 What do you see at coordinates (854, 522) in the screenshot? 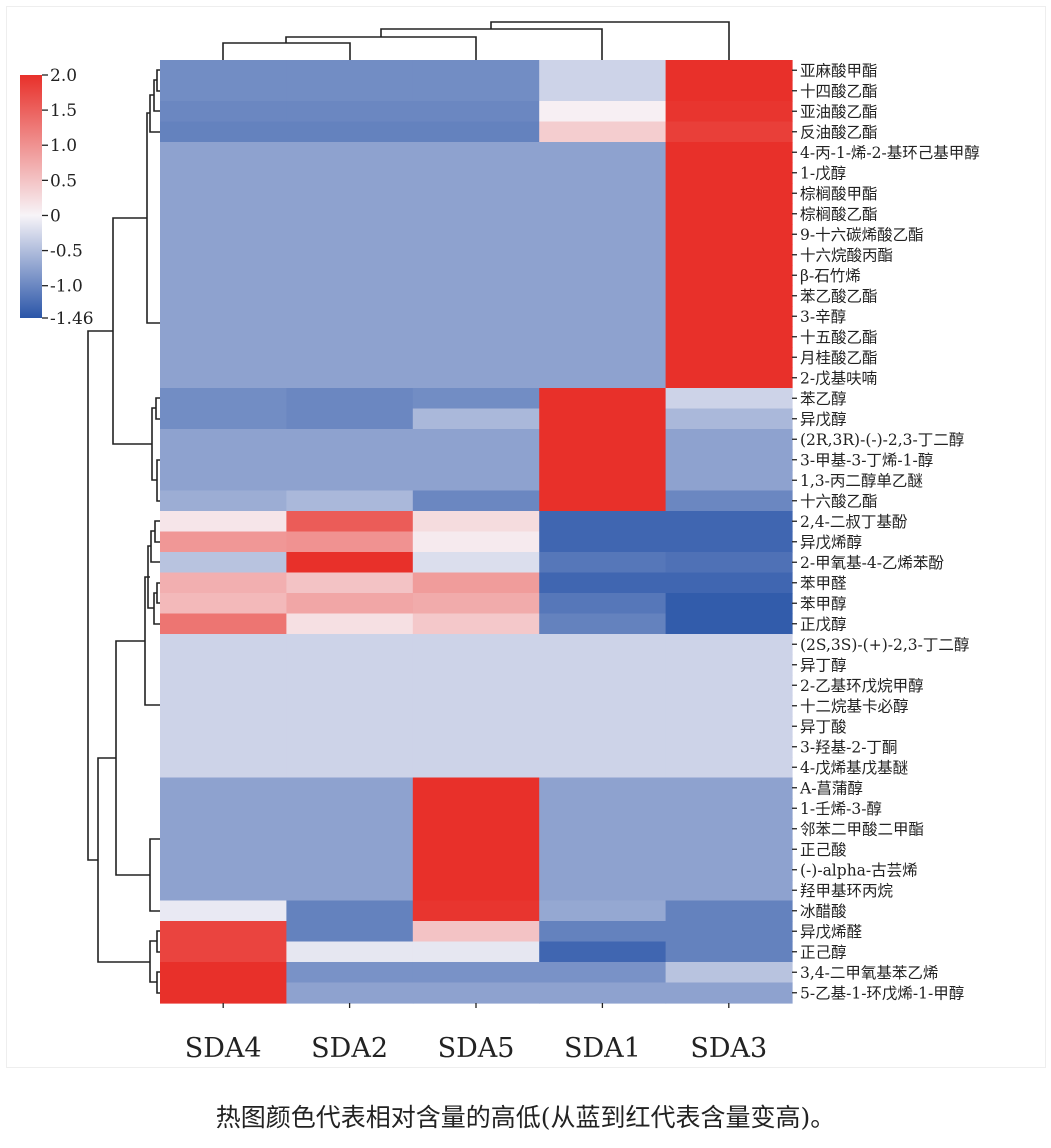
I see `row-label: 2,4-二叔丁基酚` at bounding box center [854, 522].